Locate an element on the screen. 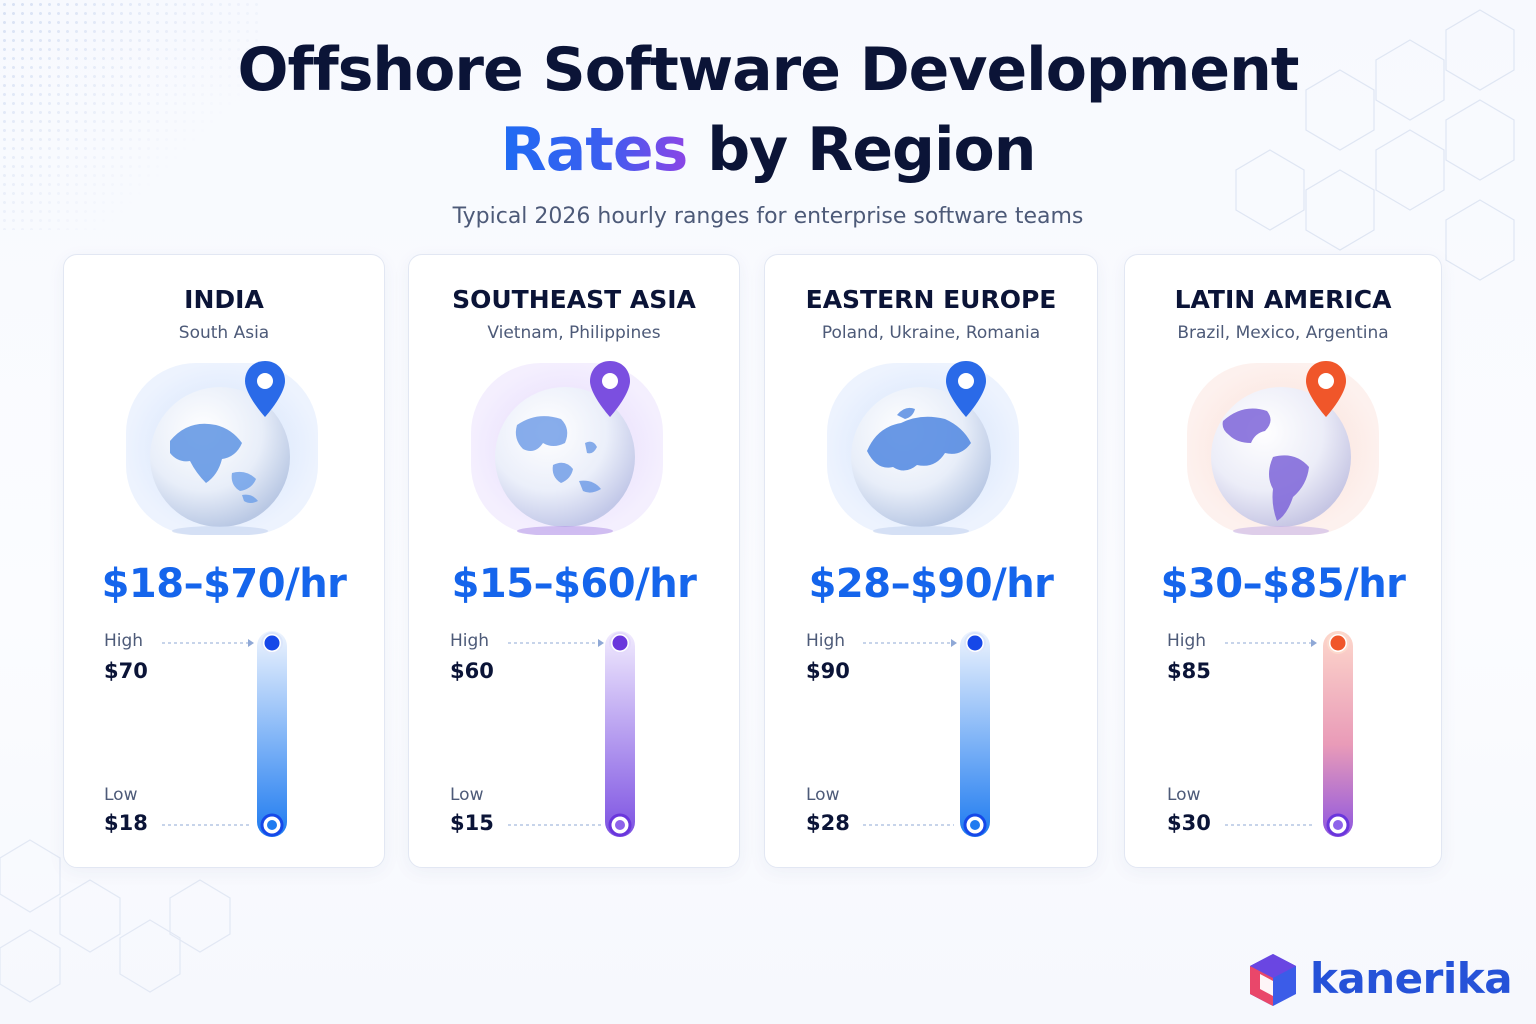 This screenshot has width=1536, height=1024. region-countries: Poland, Ukraine, Romania is located at coordinates (931, 333).